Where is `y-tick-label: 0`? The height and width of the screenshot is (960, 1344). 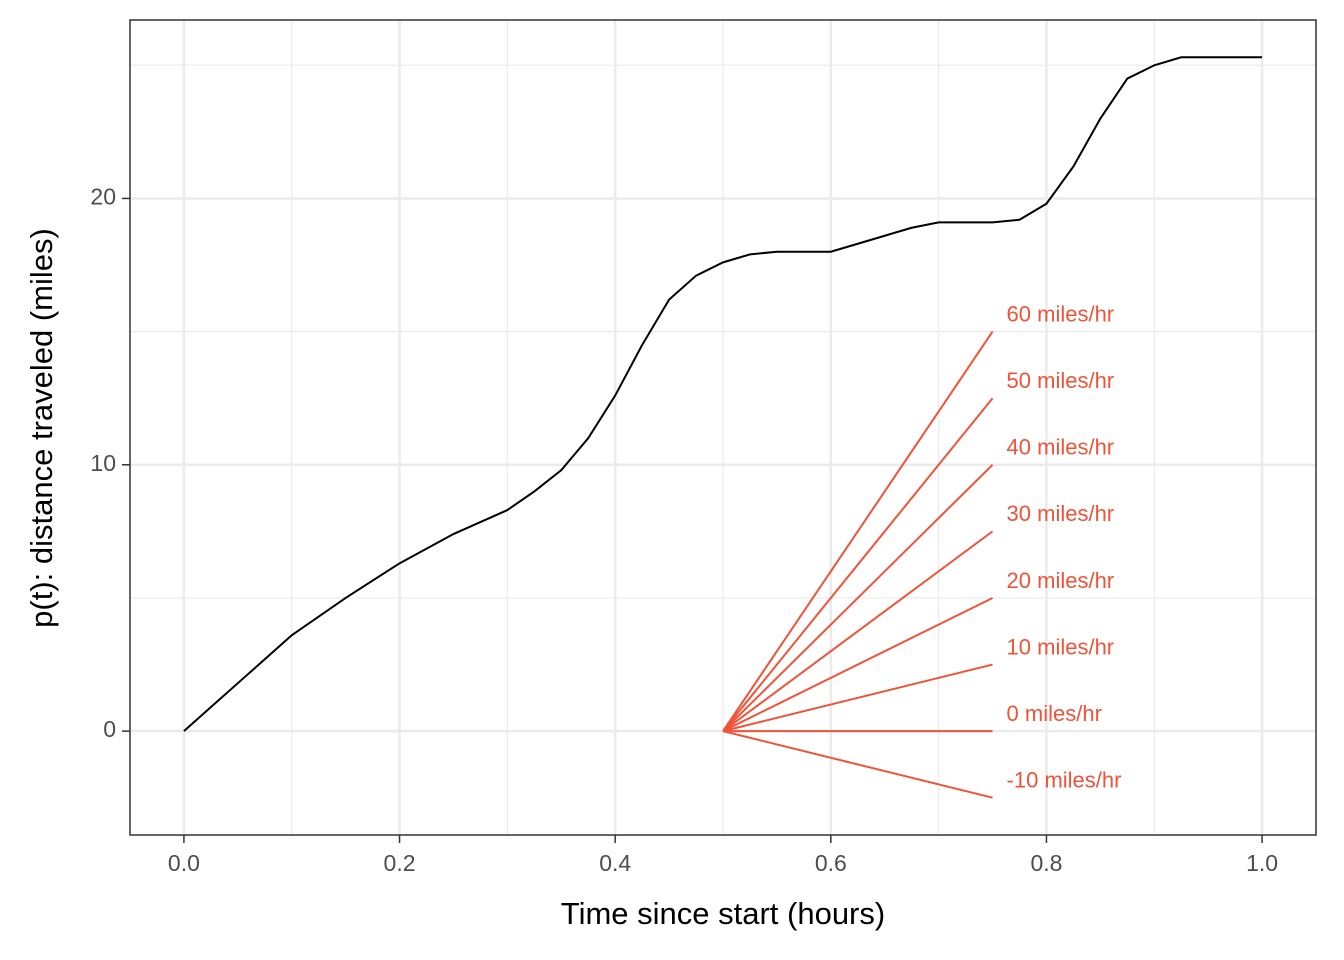
y-tick-label: 0 is located at coordinates (109, 729).